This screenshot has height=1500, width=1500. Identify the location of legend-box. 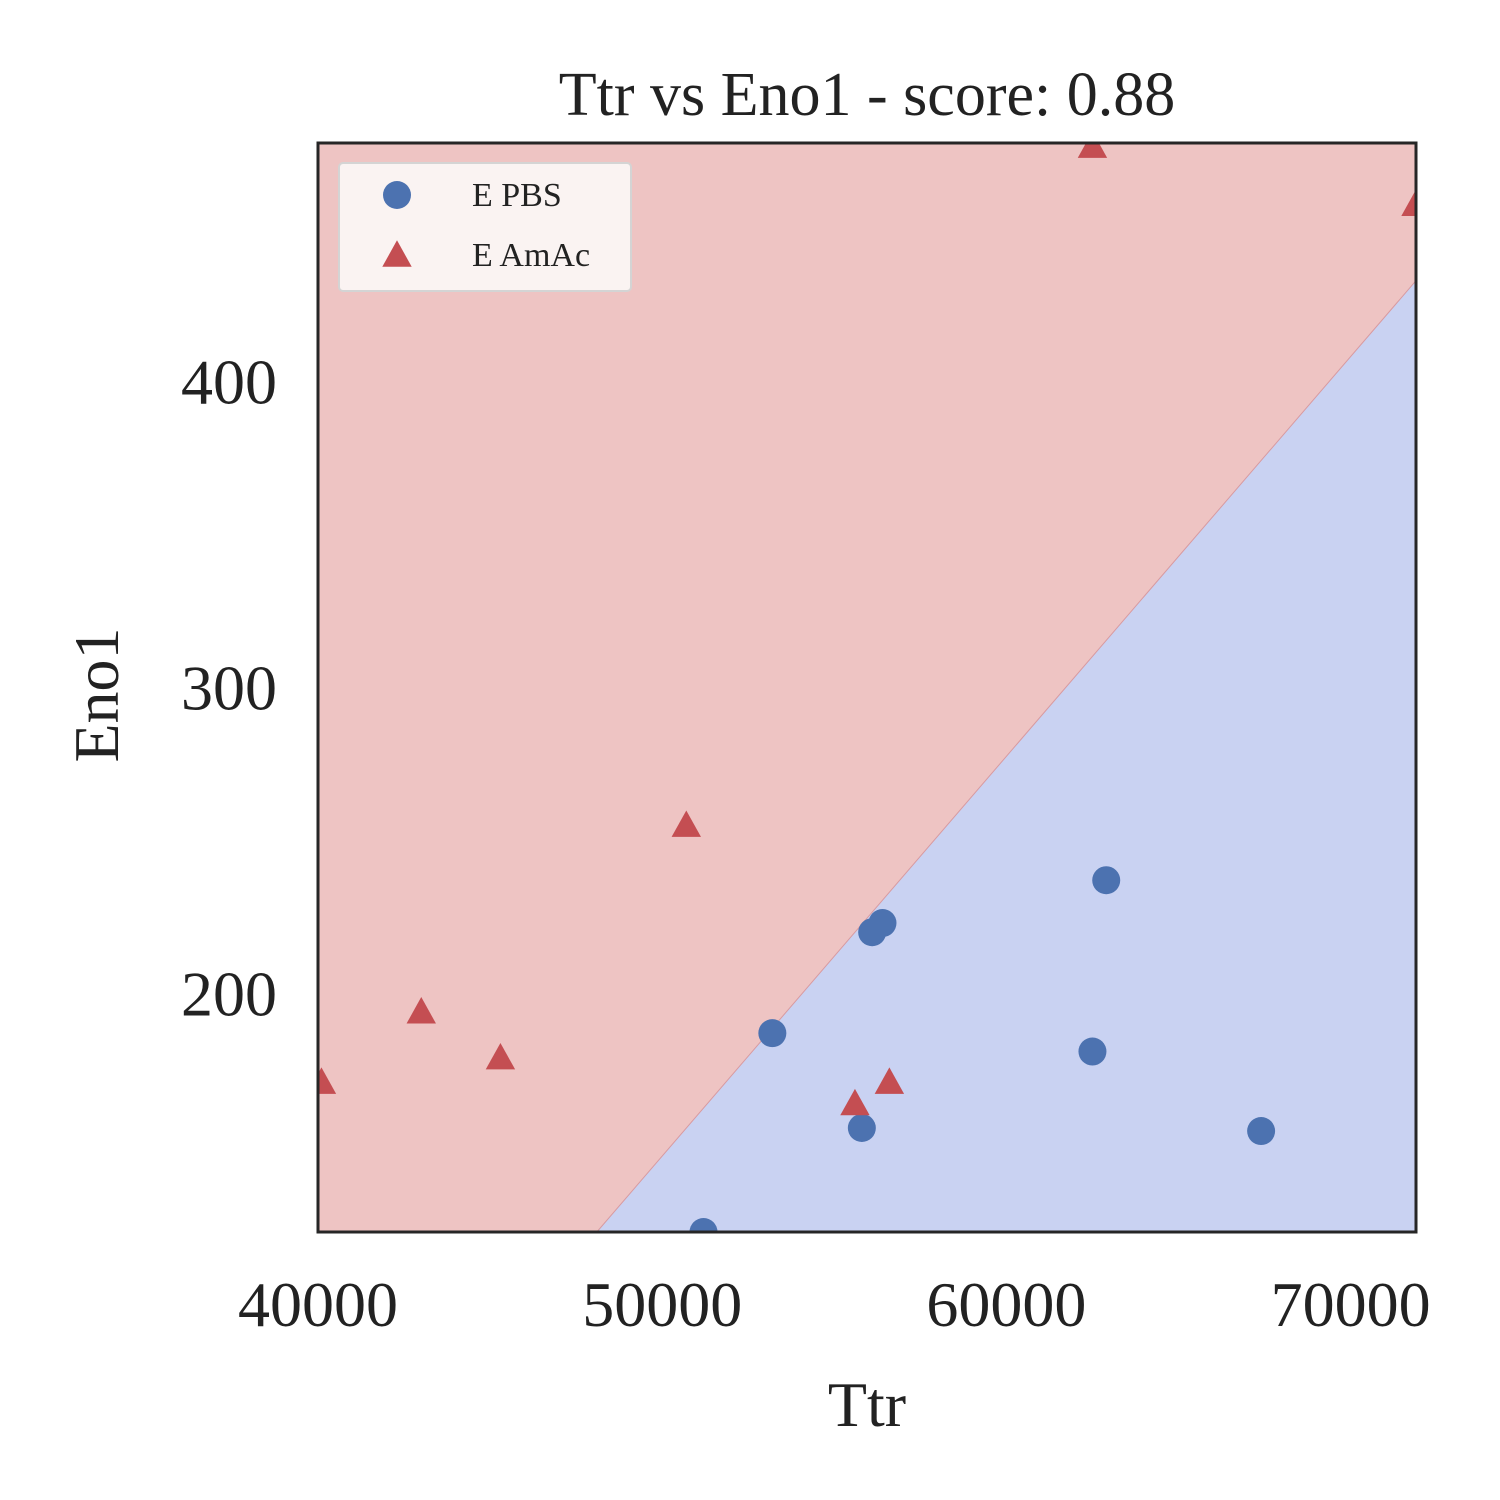
(485, 227).